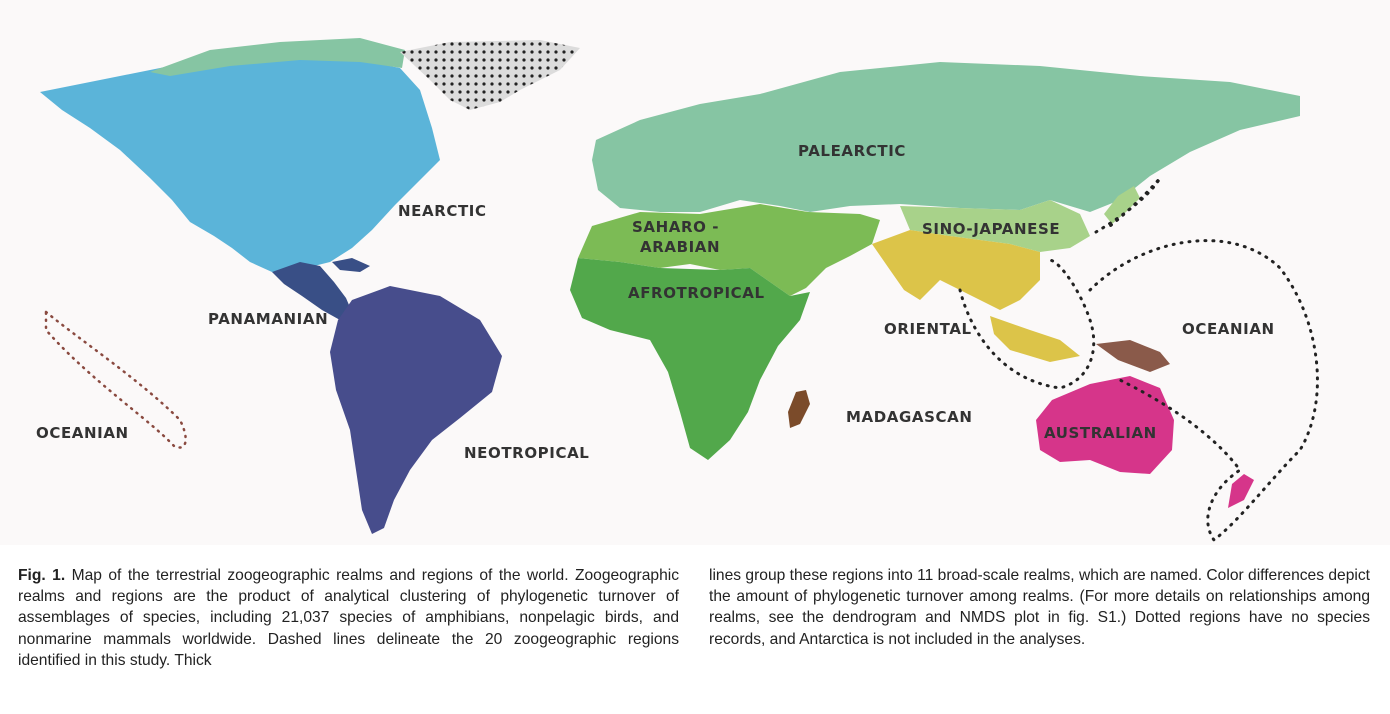 The image size is (1390, 714). Describe the element at coordinates (268, 319) in the screenshot. I see `label-panamanian: PANAMANIAN` at that location.